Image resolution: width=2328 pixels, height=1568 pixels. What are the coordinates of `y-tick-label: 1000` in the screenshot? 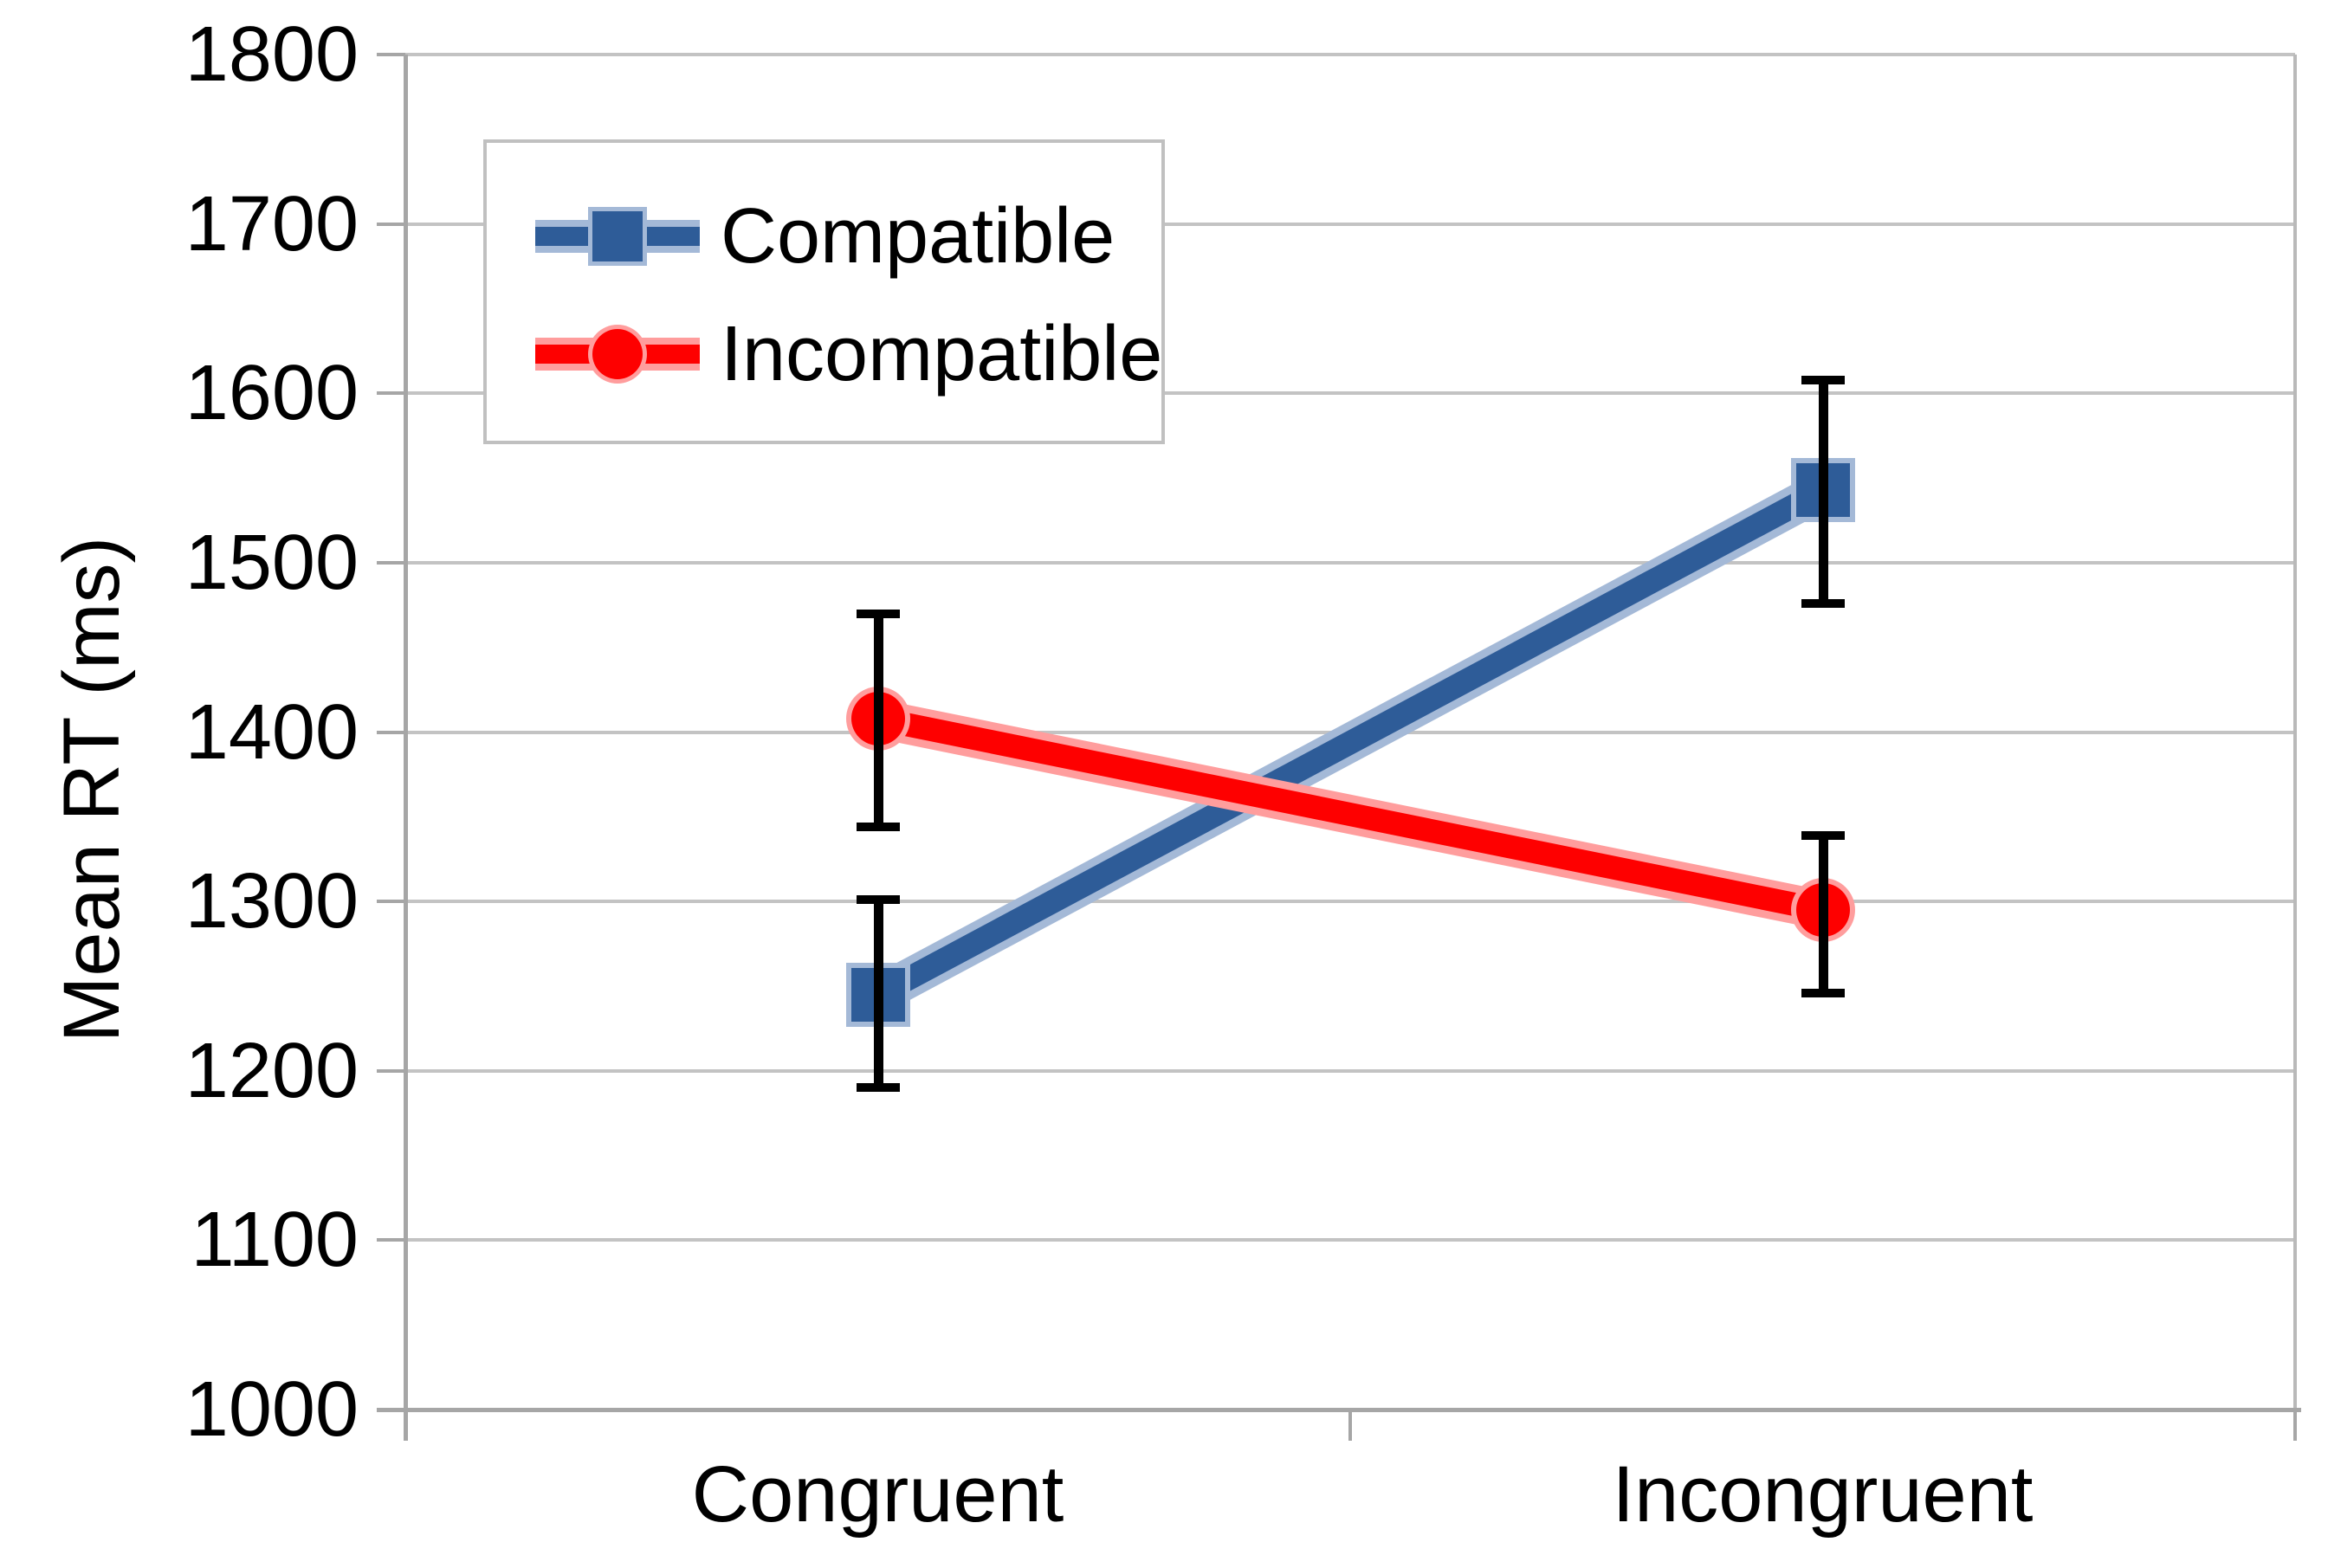 It's located at (271, 1409).